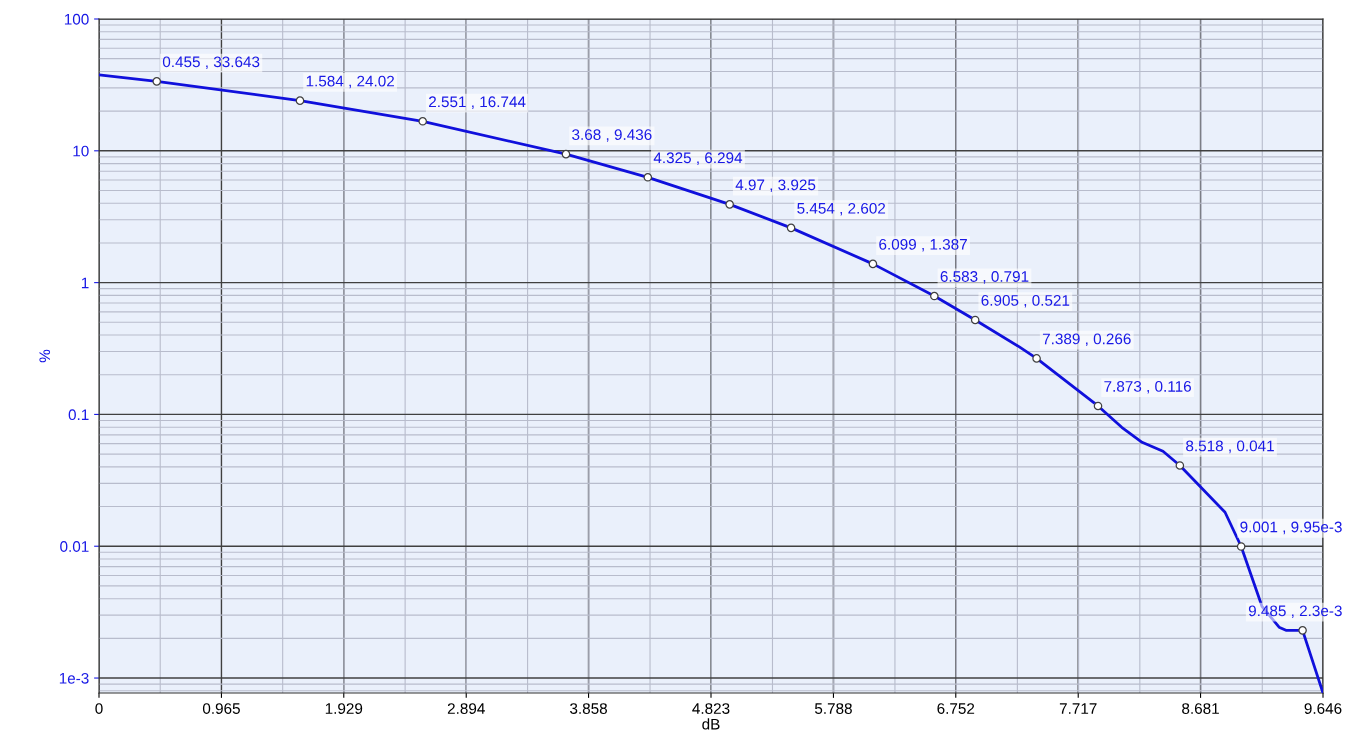 The height and width of the screenshot is (744, 1350). What do you see at coordinates (612, 135) in the screenshot?
I see `data-label: 3.68 , 9.436` at bounding box center [612, 135].